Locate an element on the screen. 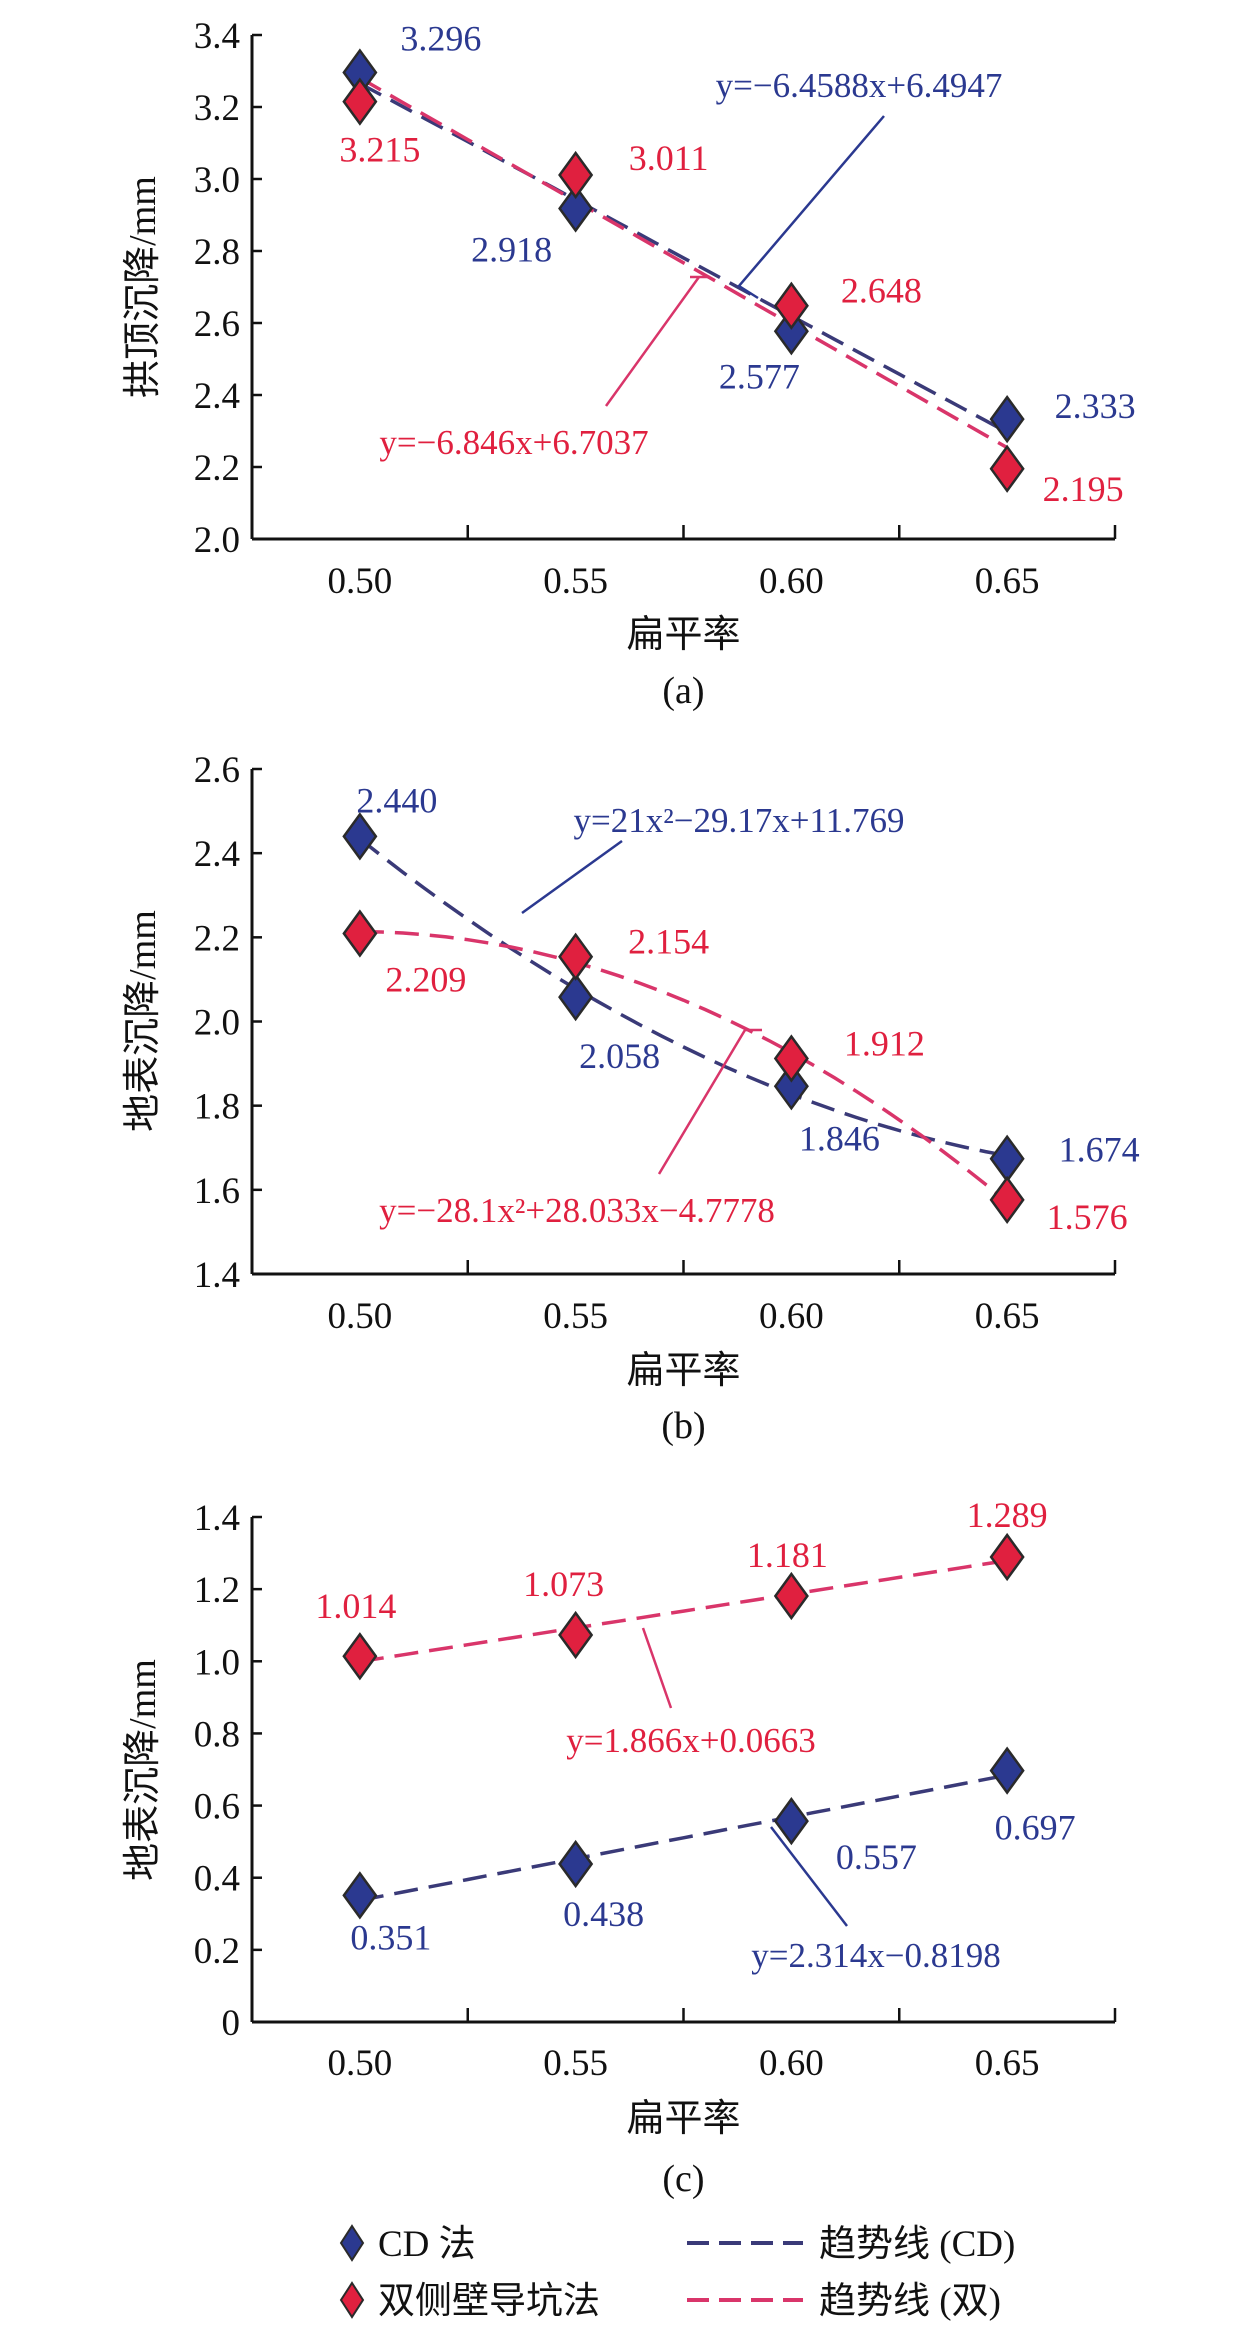 This screenshot has width=1259, height=2338. trendline-equation-cd: y=−6.4588x+6.4947 is located at coordinates (859, 85).